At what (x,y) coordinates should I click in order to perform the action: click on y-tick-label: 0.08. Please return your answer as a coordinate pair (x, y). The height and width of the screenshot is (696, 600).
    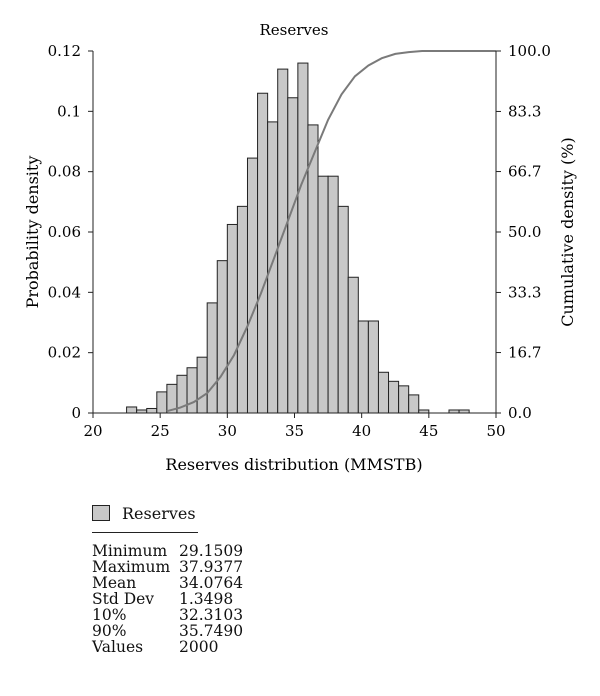
    Looking at the image, I should click on (64, 172).